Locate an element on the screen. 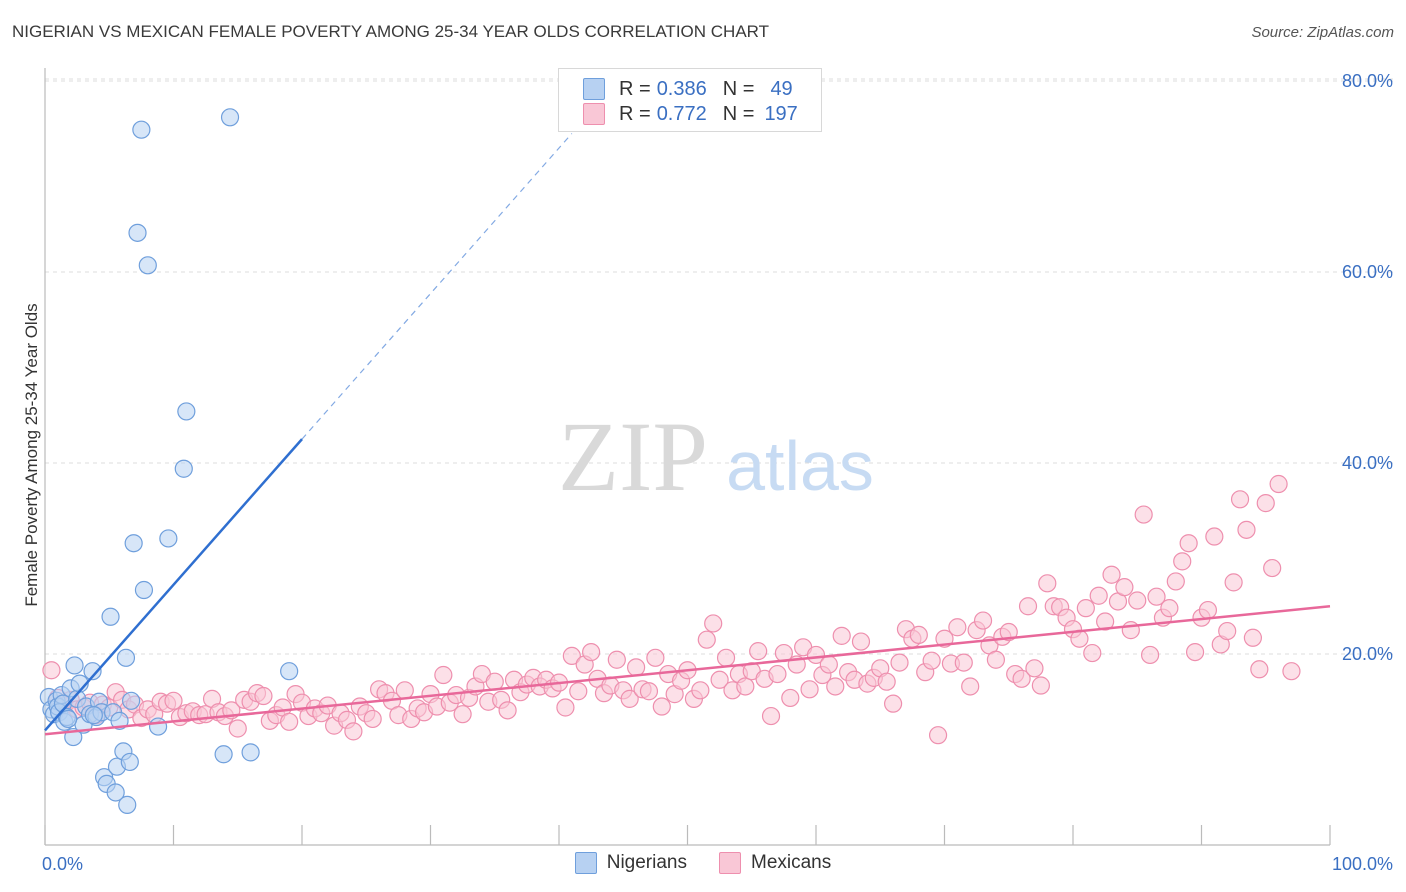  mexicans-r-value: 0.772 is located at coordinates (681, 113).